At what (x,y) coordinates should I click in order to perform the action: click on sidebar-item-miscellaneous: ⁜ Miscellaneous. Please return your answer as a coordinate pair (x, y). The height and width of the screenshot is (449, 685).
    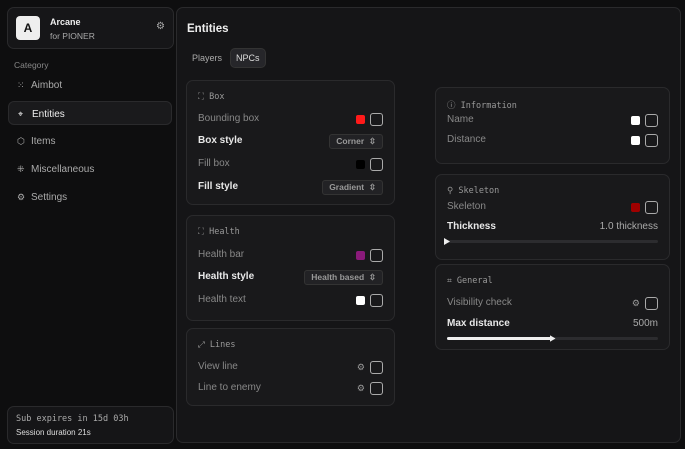
    Looking at the image, I should click on (90, 169).